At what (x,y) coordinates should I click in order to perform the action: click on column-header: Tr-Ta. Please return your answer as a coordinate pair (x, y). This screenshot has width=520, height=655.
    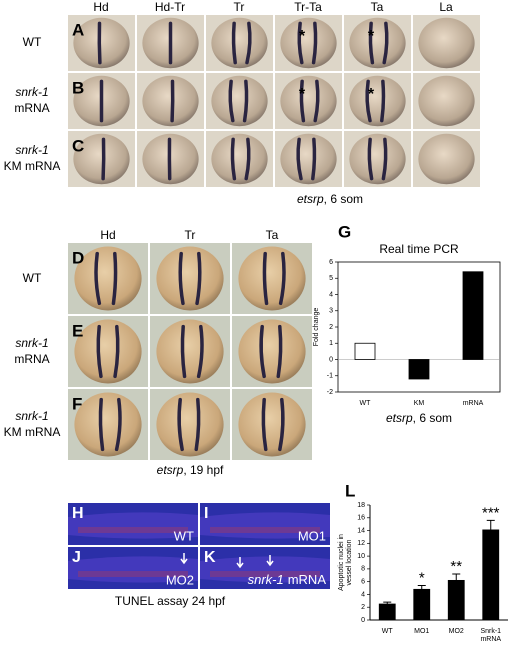
    Looking at the image, I should click on (308, 7).